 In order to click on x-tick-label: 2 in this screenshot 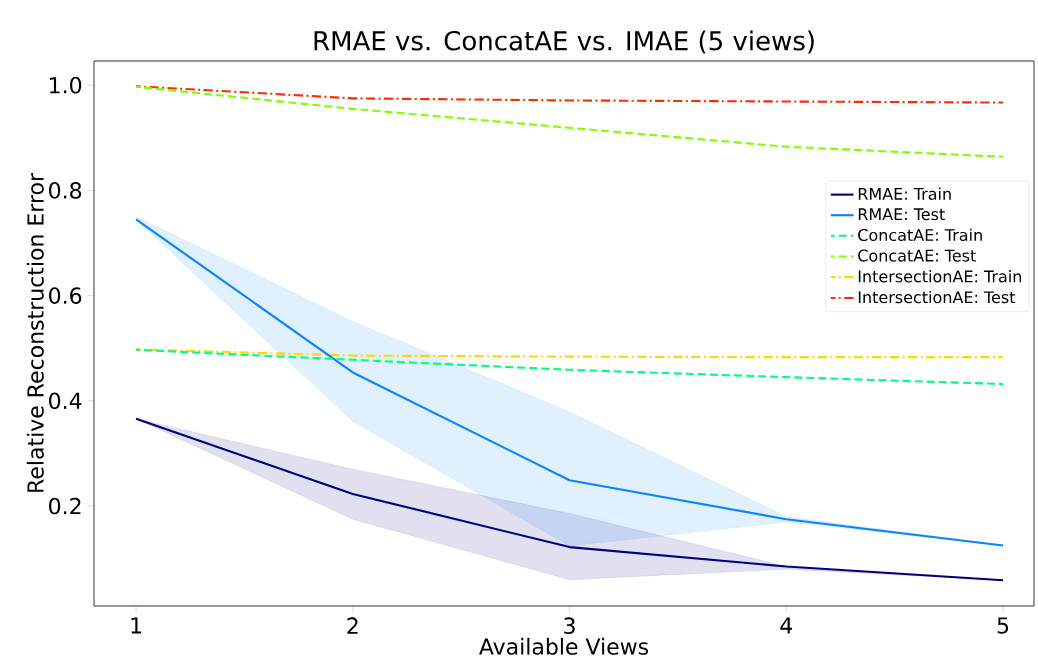, I will do `click(352, 625)`.